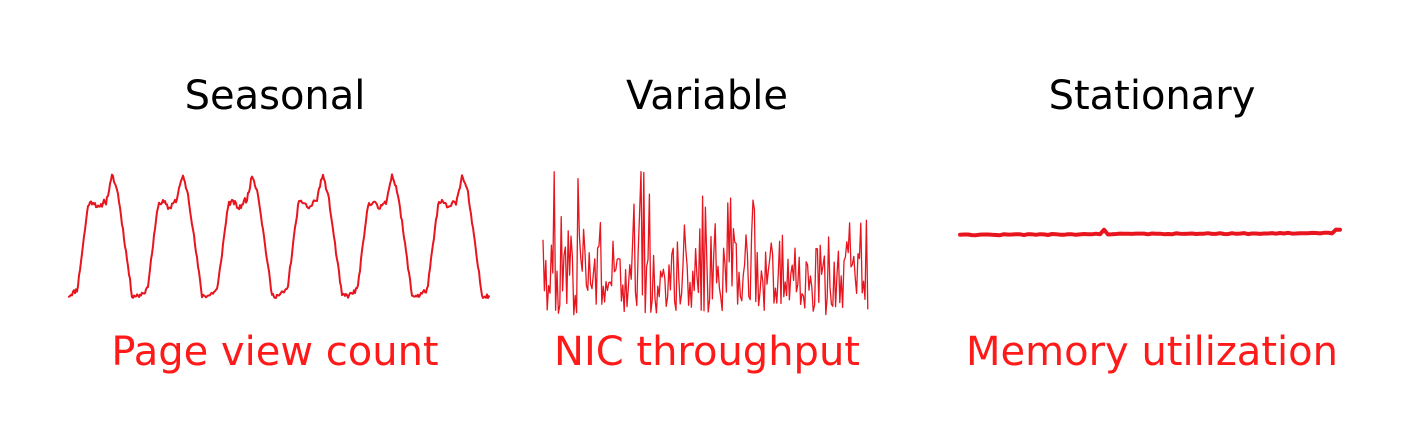  I want to click on variable-trace-line, so click(705, 243).